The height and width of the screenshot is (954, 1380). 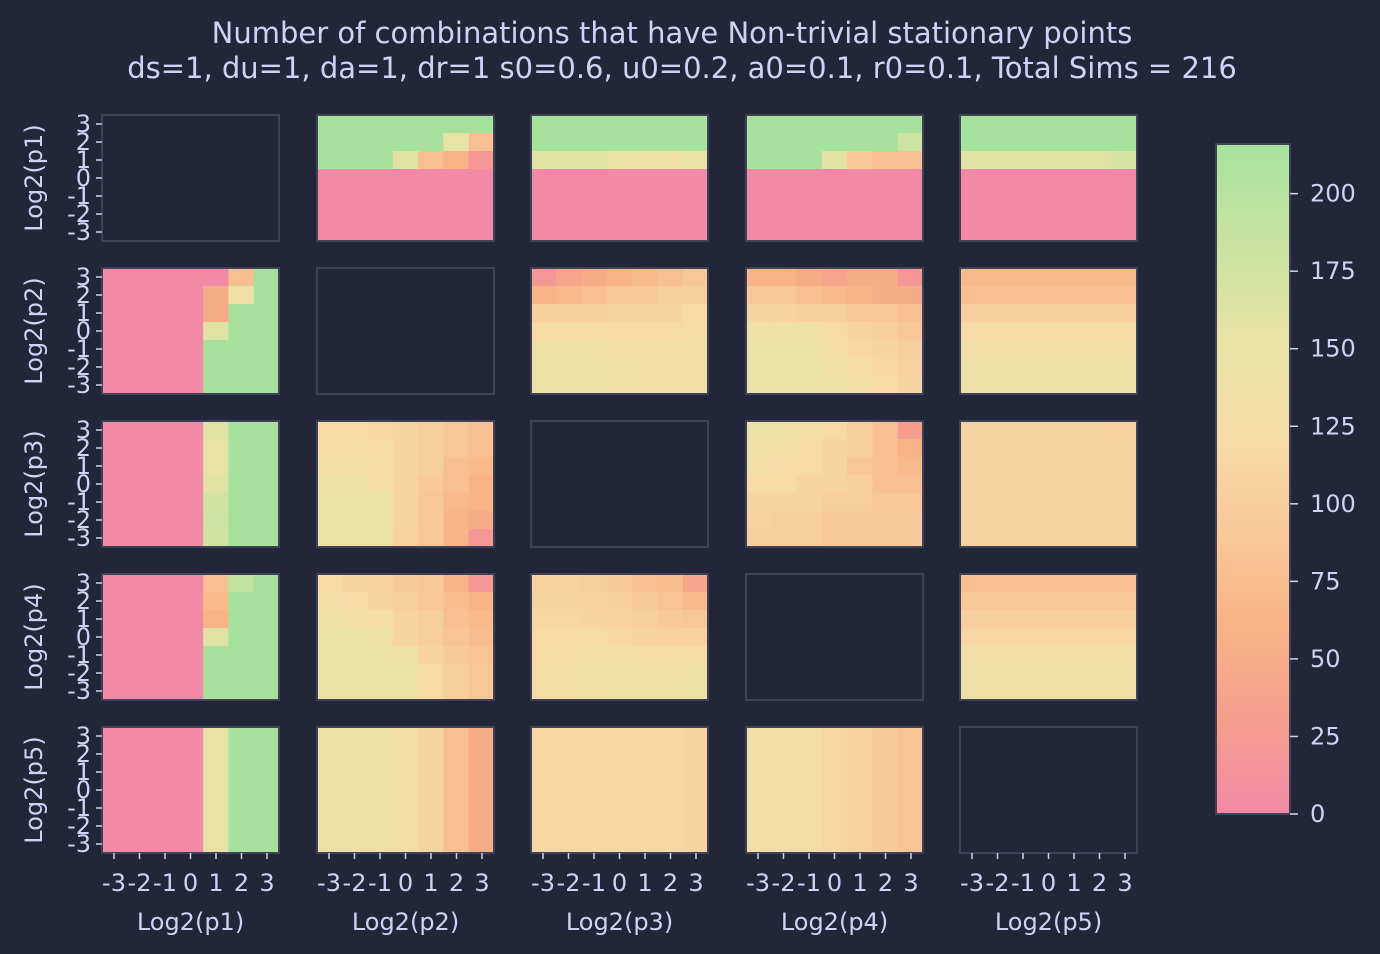 What do you see at coordinates (644, 883) in the screenshot?
I see `x-tick-label: 1` at bounding box center [644, 883].